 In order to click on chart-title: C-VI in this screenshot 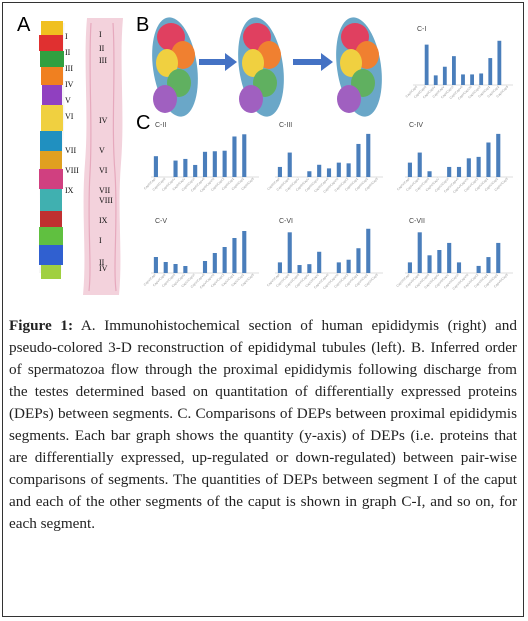, I will do `click(286, 221)`.